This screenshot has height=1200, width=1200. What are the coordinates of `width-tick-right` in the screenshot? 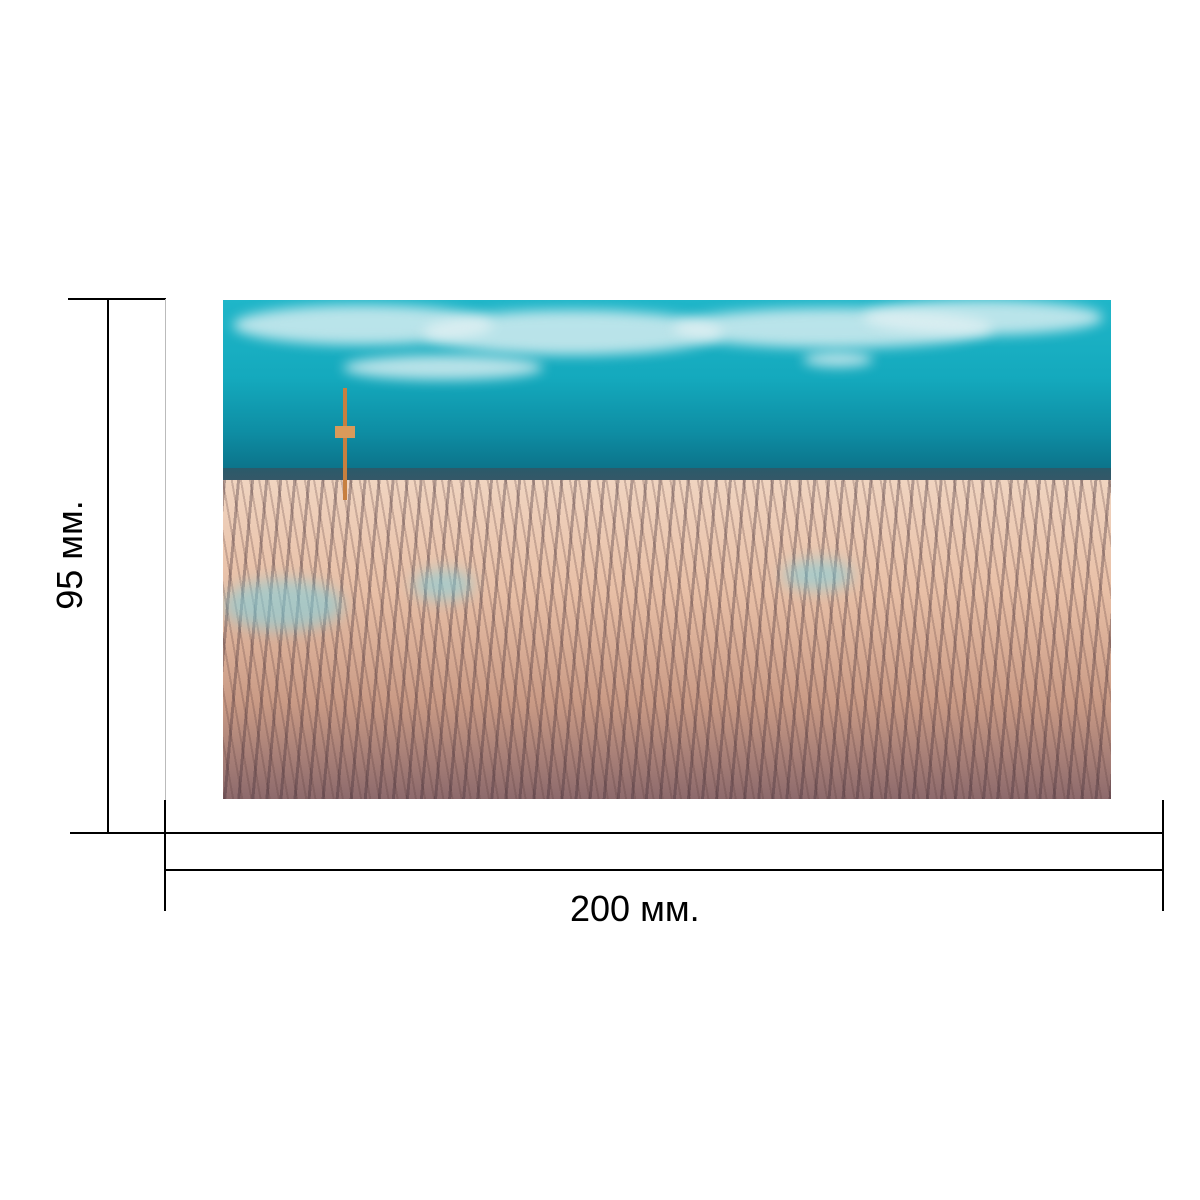 It's located at (1163, 855).